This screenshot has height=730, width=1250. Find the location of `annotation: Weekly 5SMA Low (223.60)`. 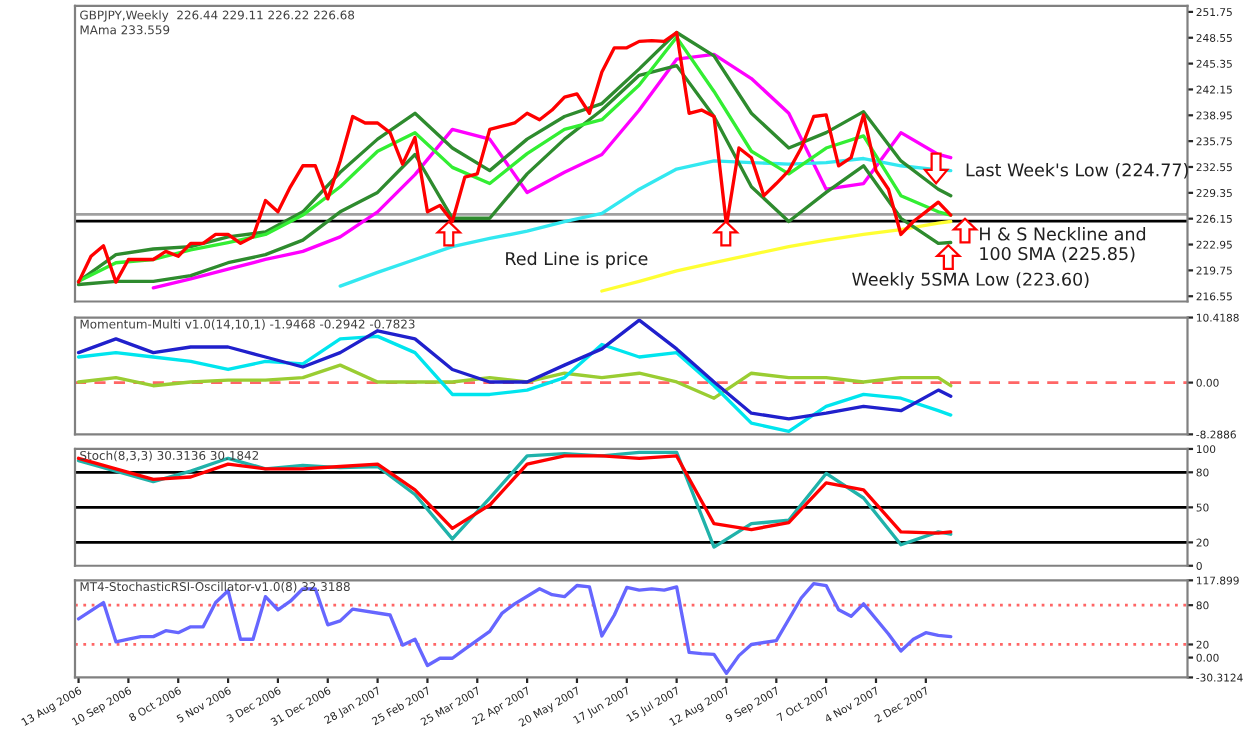

annotation: Weekly 5SMA Low (223.60) is located at coordinates (970, 281).